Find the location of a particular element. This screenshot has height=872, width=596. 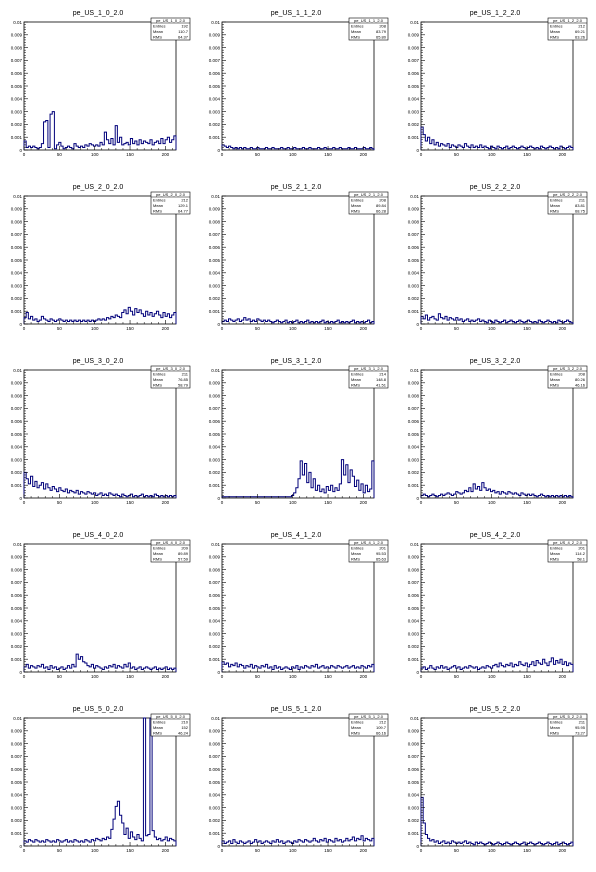

stats-value-entries: 211 is located at coordinates (582, 722).